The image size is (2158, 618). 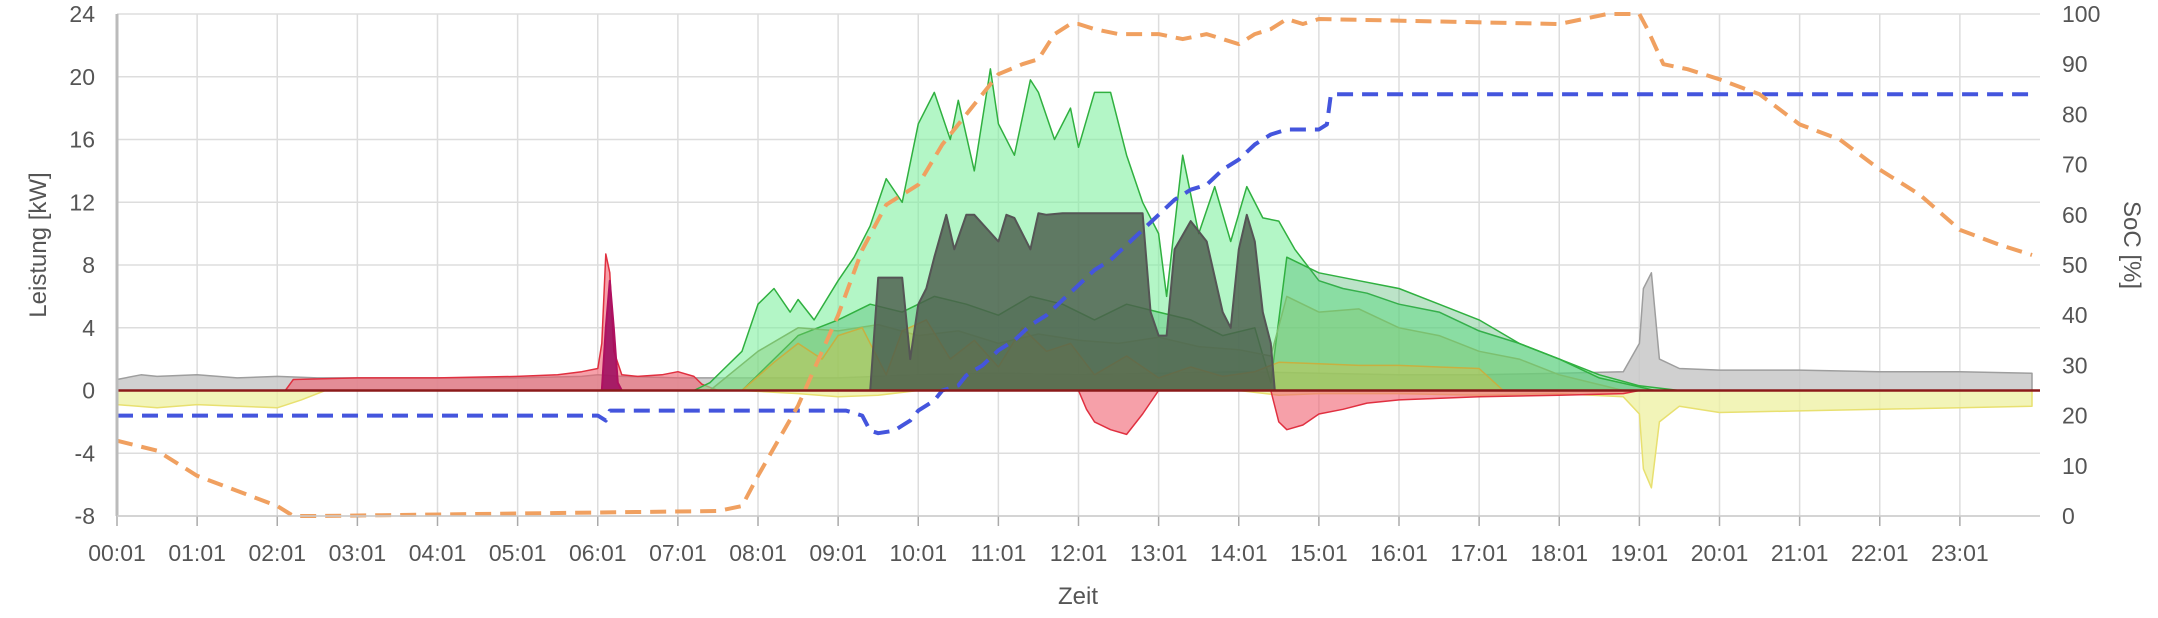 What do you see at coordinates (2075, 466) in the screenshot?
I see `y2-tick-label: 10` at bounding box center [2075, 466].